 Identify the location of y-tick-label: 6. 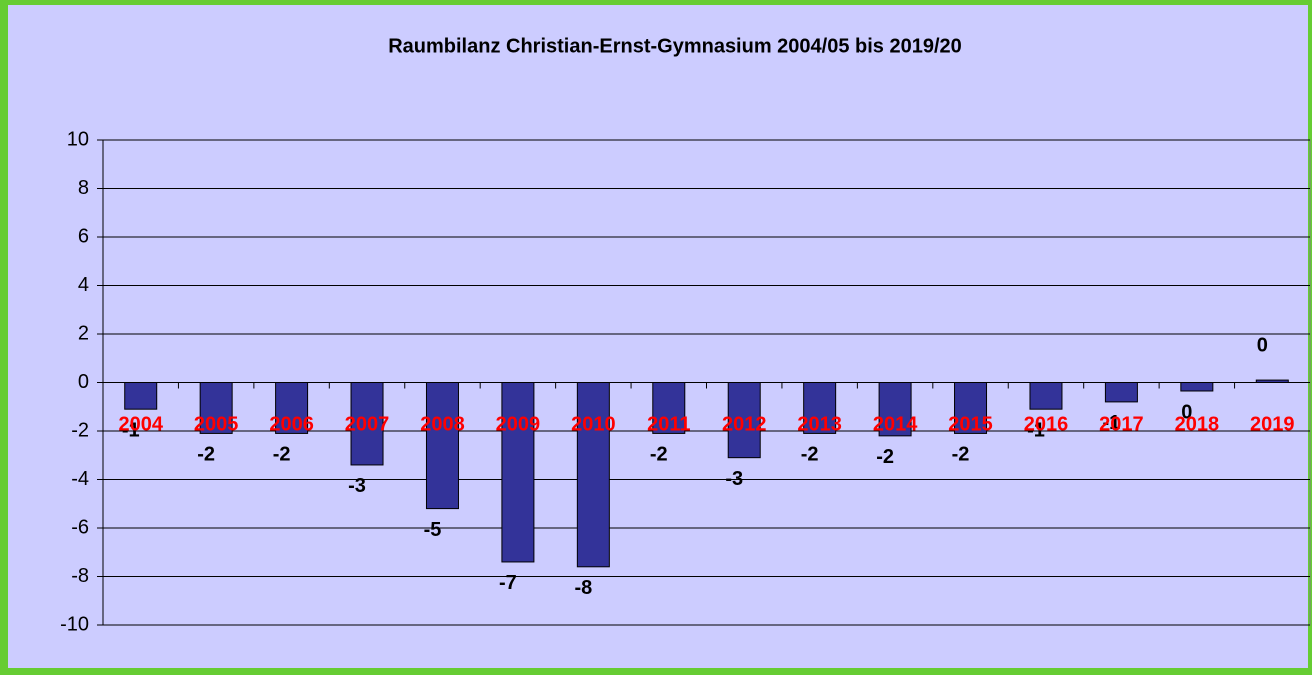
(83, 236).